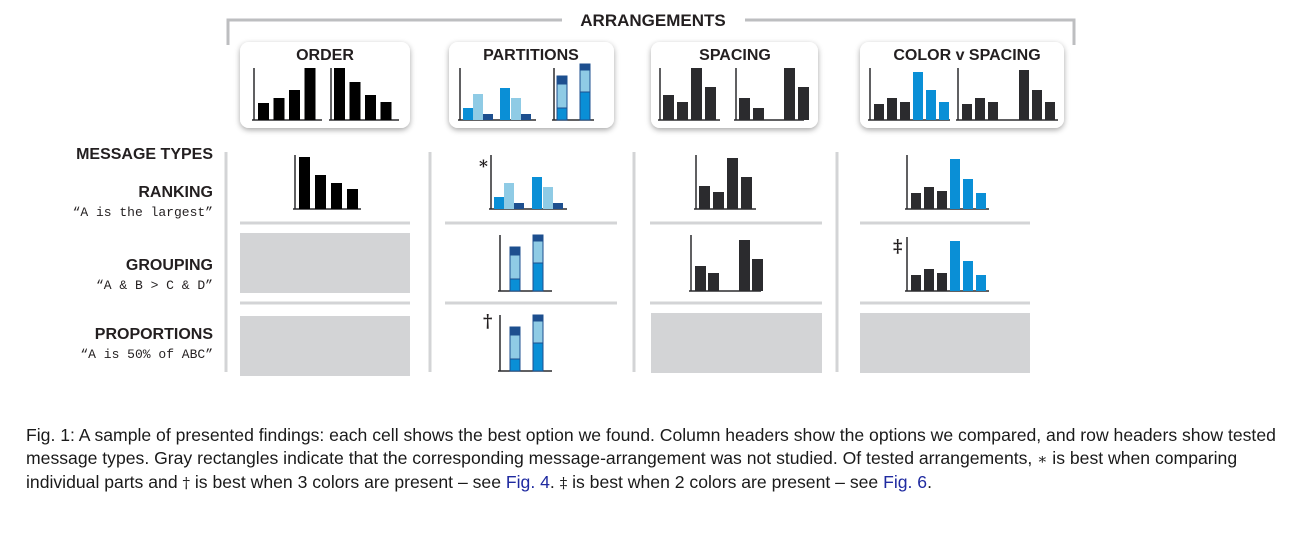 This screenshot has width=1292, height=540. Describe the element at coordinates (325, 55) in the screenshot. I see `column-label-order: ORDER` at that location.